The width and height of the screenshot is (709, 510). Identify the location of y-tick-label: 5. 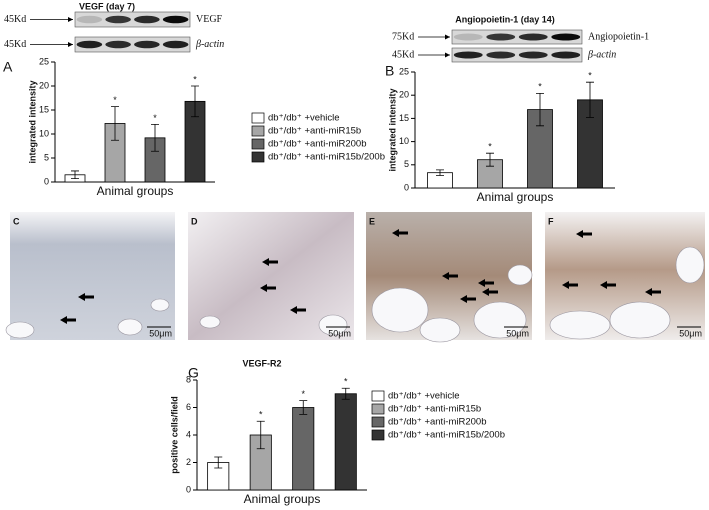
(46, 157).